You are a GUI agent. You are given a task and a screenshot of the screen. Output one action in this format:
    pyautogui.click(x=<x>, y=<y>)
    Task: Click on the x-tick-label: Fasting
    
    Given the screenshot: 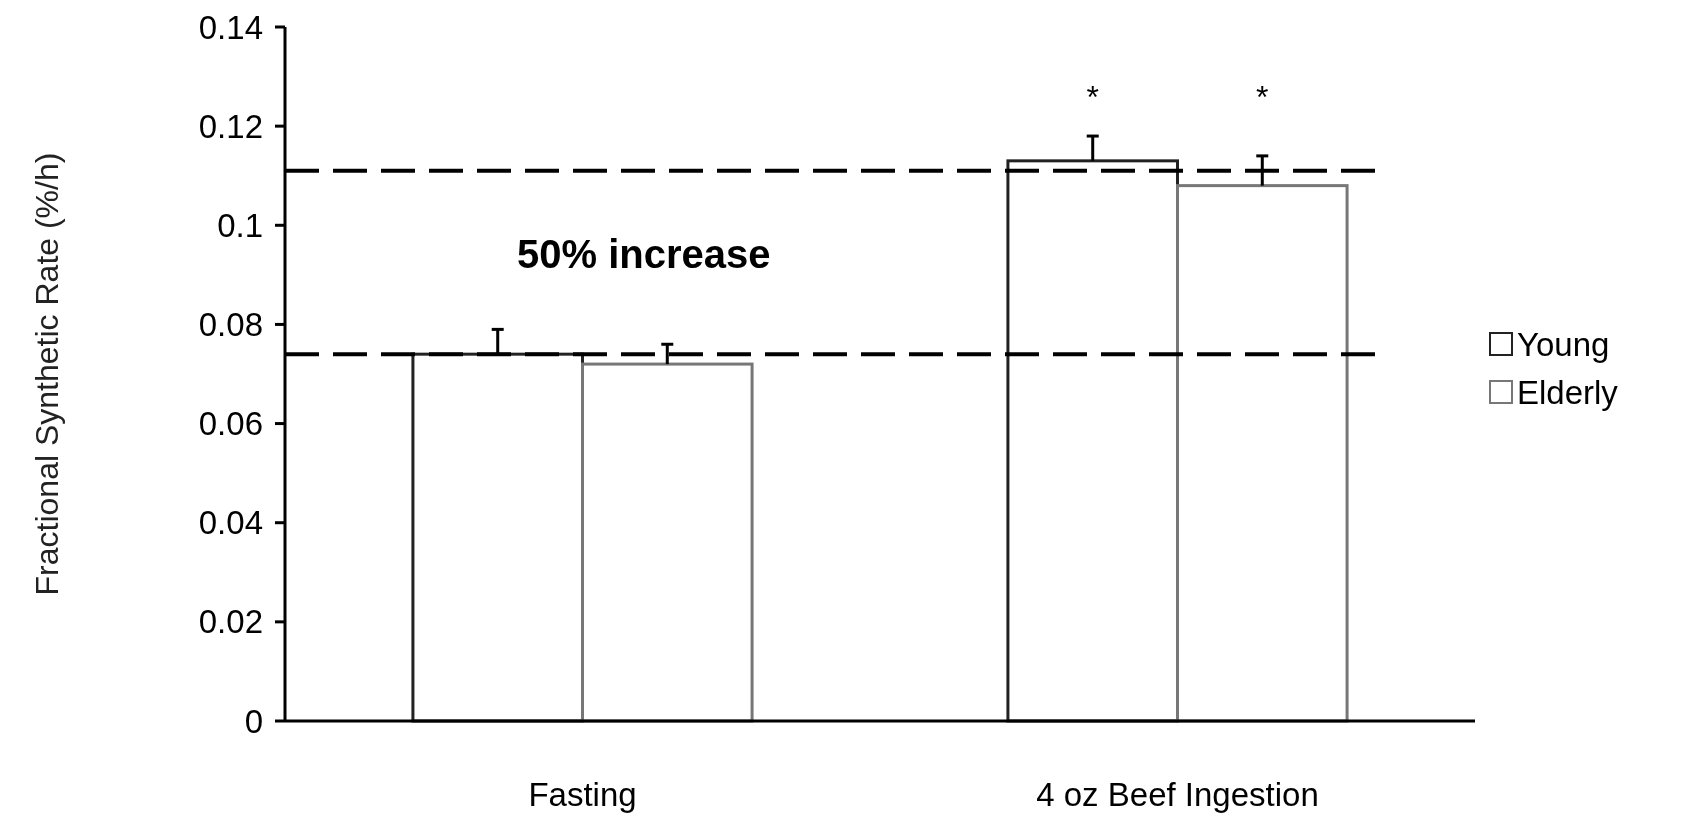 What is the action you would take?
    pyautogui.click(x=582, y=794)
    